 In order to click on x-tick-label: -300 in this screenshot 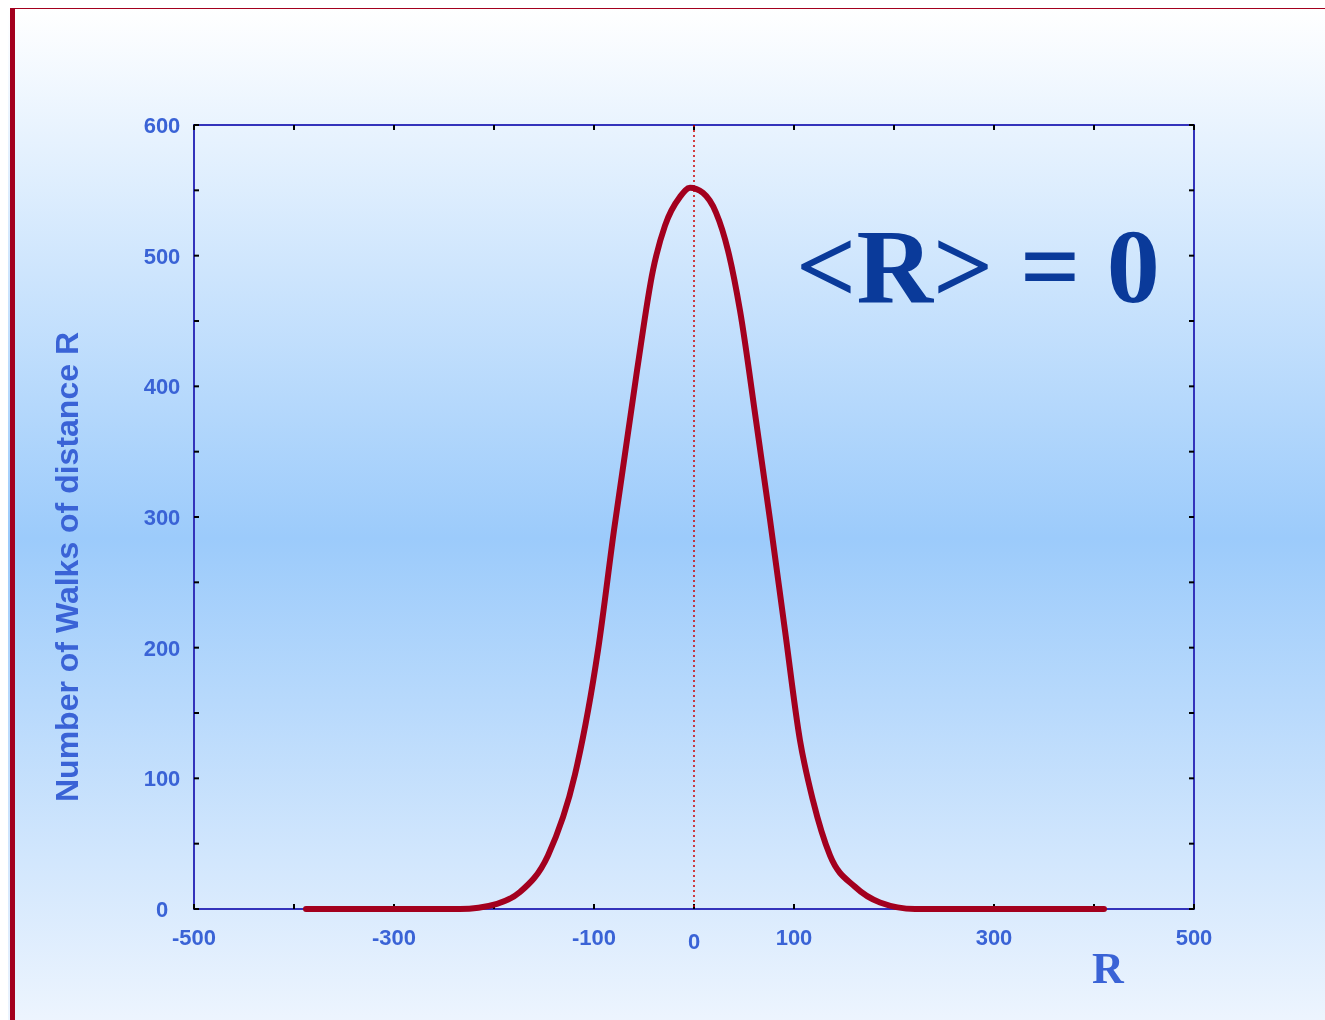, I will do `click(394, 937)`.